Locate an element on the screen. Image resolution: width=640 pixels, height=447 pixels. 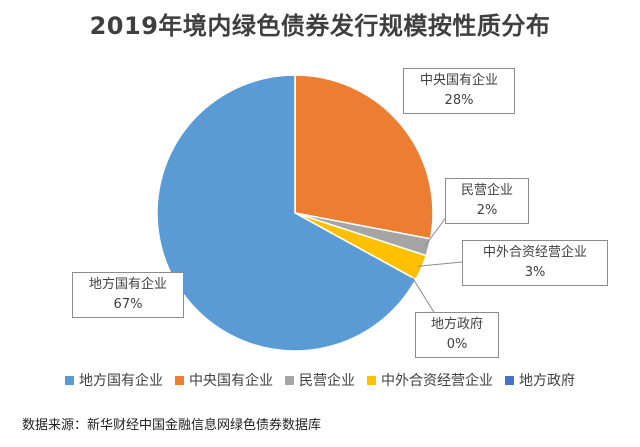
data-label-category: 中央国有企业 is located at coordinates (458, 80).